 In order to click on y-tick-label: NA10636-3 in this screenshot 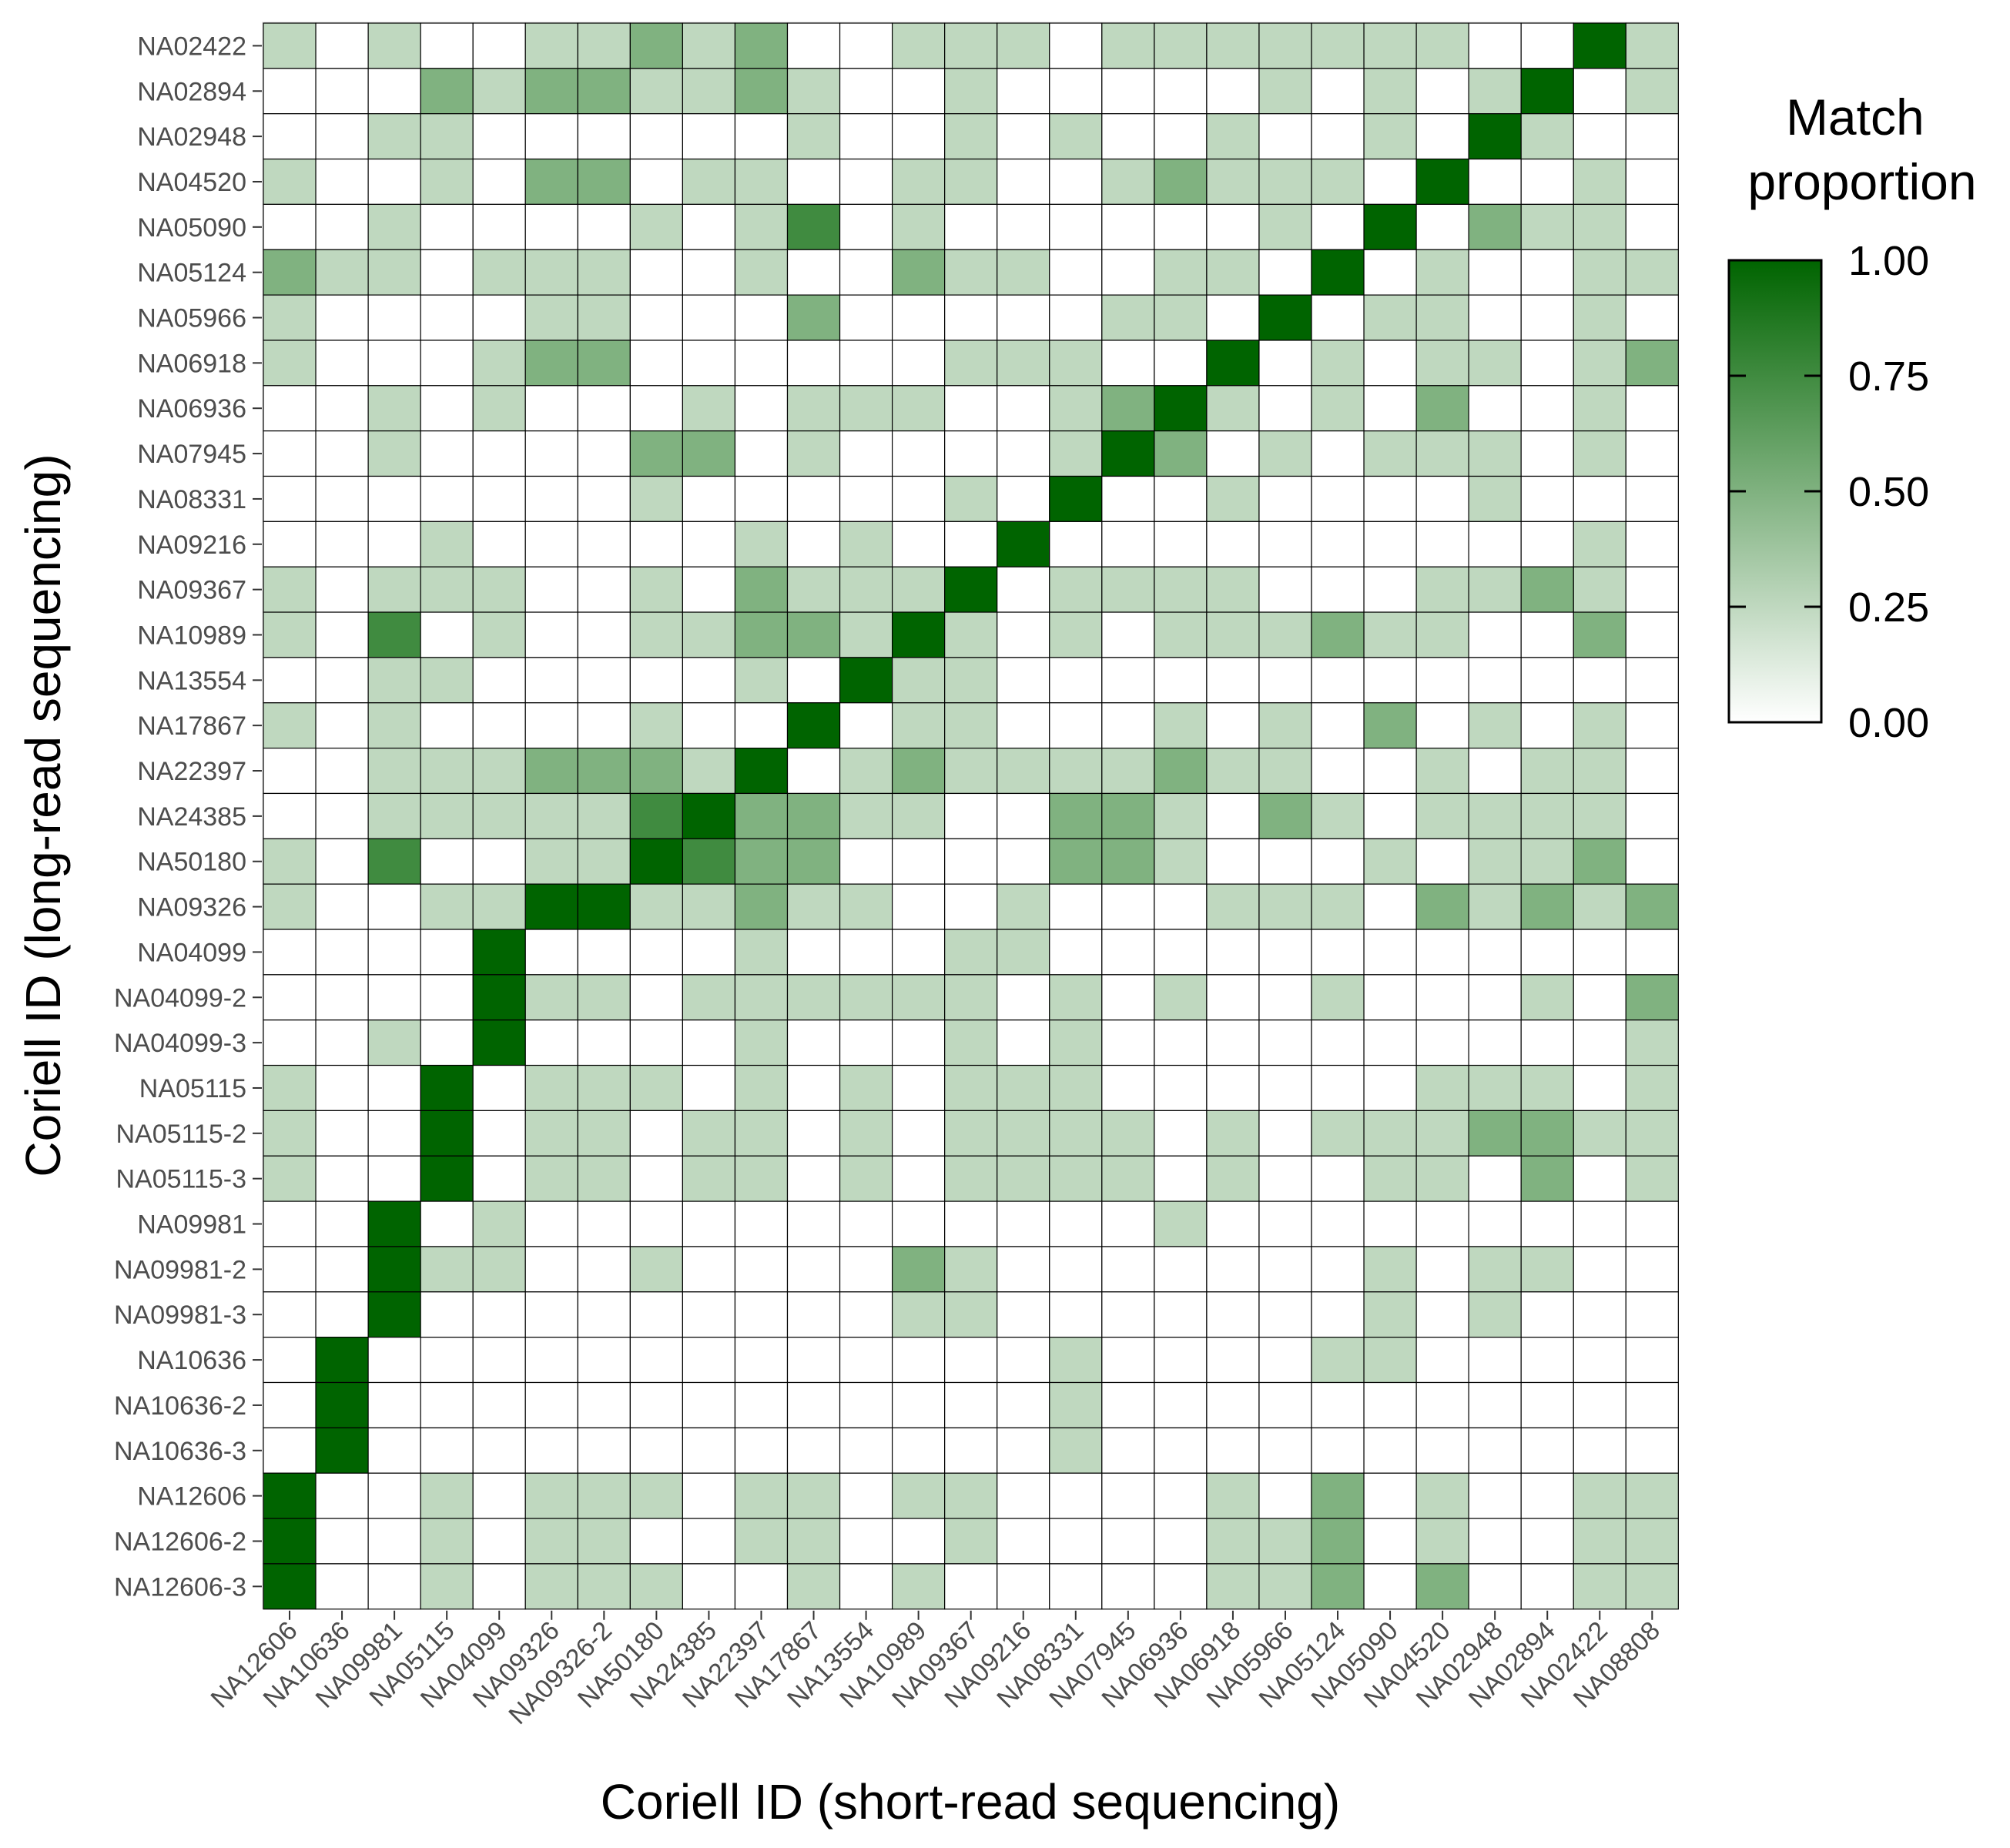, I will do `click(180, 1451)`.